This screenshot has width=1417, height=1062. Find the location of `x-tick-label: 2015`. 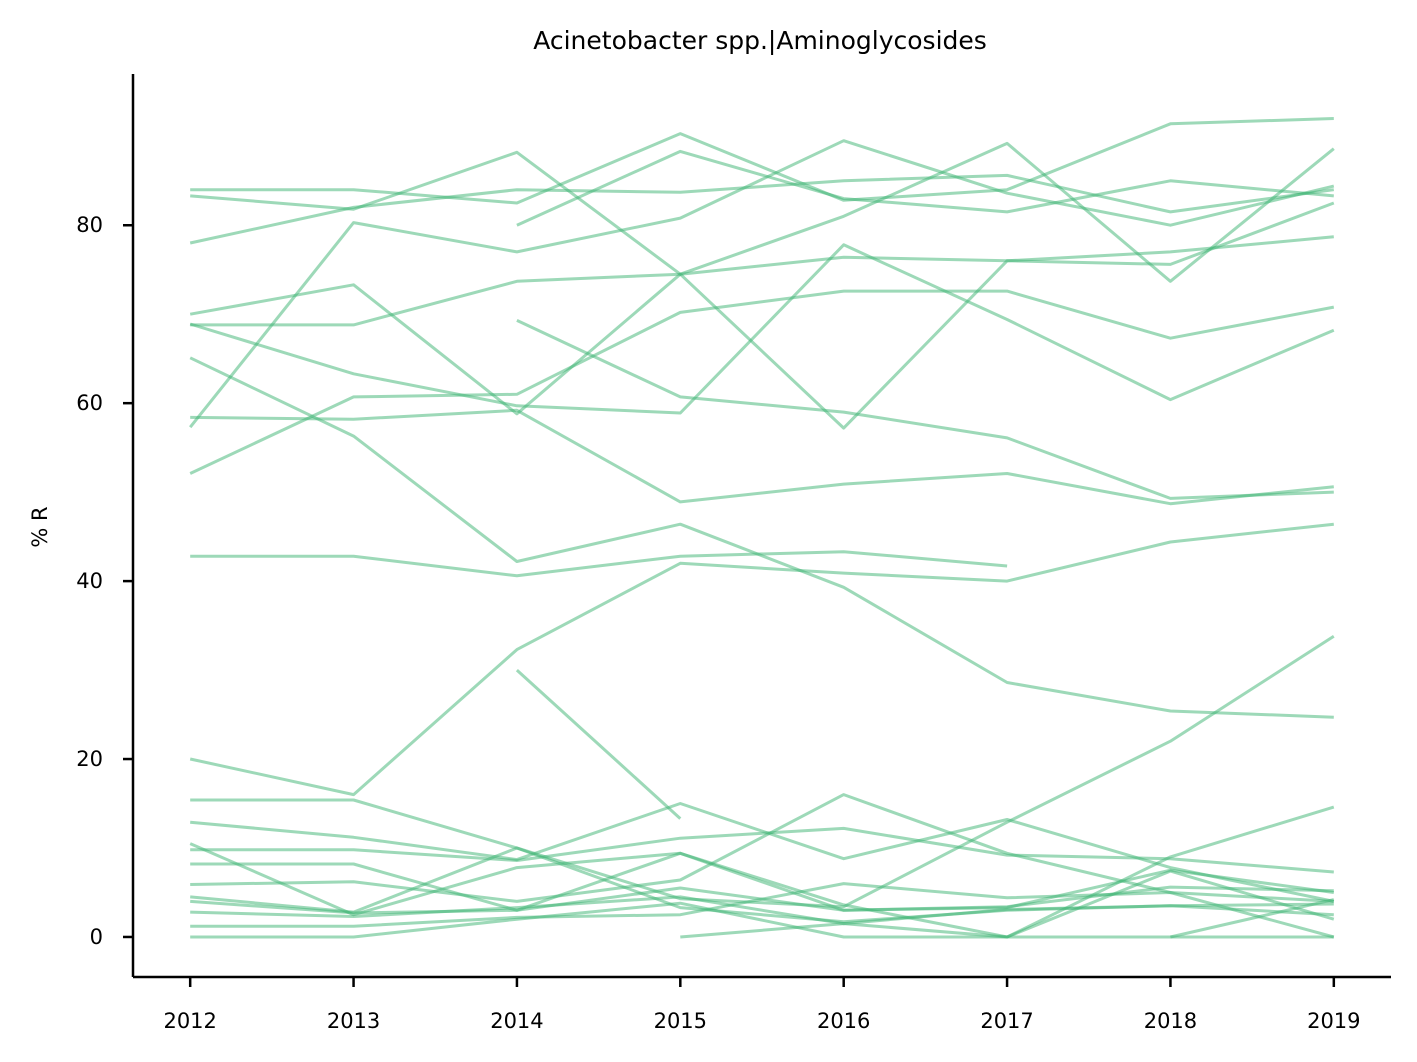

x-tick-label: 2015 is located at coordinates (680, 1021).